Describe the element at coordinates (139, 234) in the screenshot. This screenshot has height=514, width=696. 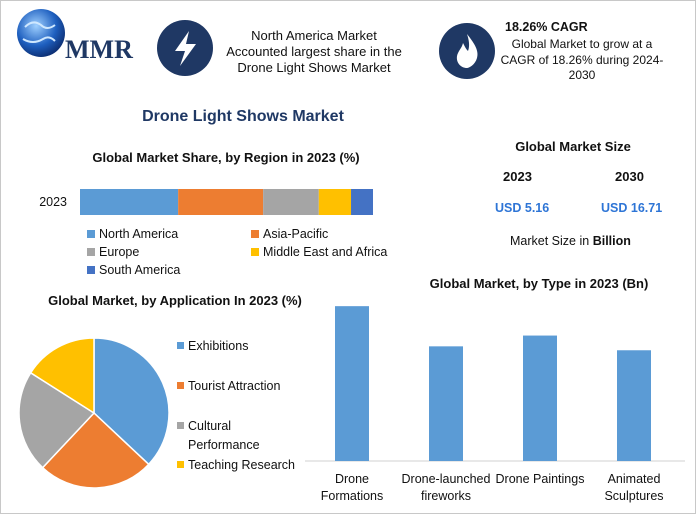
I see `legend-label: North America` at that location.